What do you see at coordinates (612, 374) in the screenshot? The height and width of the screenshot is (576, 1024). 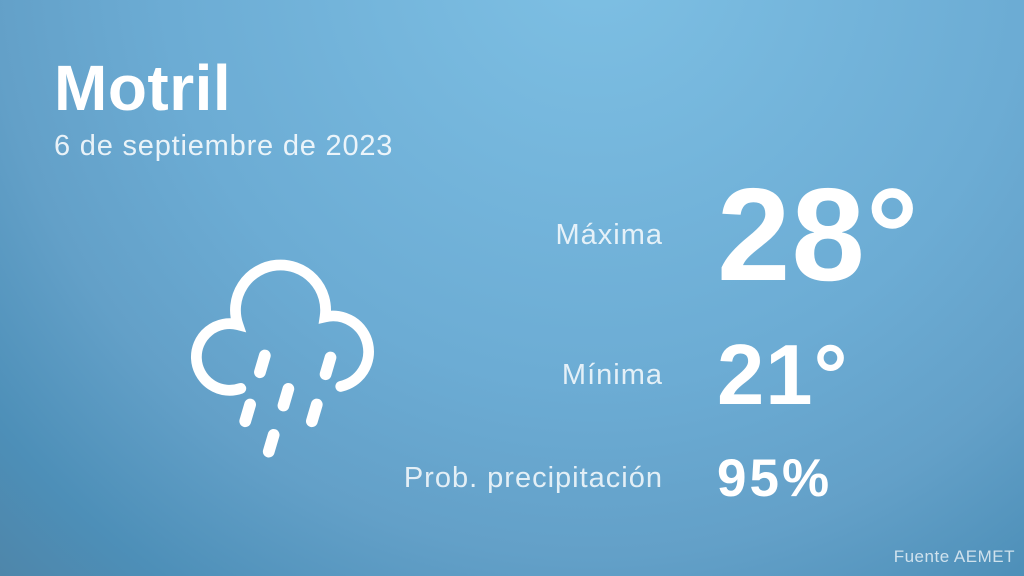 I see `minima-label: Mínima` at bounding box center [612, 374].